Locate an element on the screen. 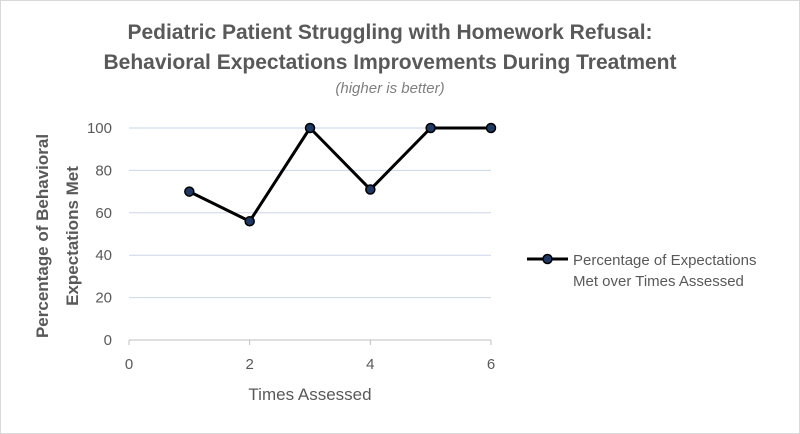 This screenshot has height=434, width=800. y-tick-label-0: 0 is located at coordinates (108, 340).